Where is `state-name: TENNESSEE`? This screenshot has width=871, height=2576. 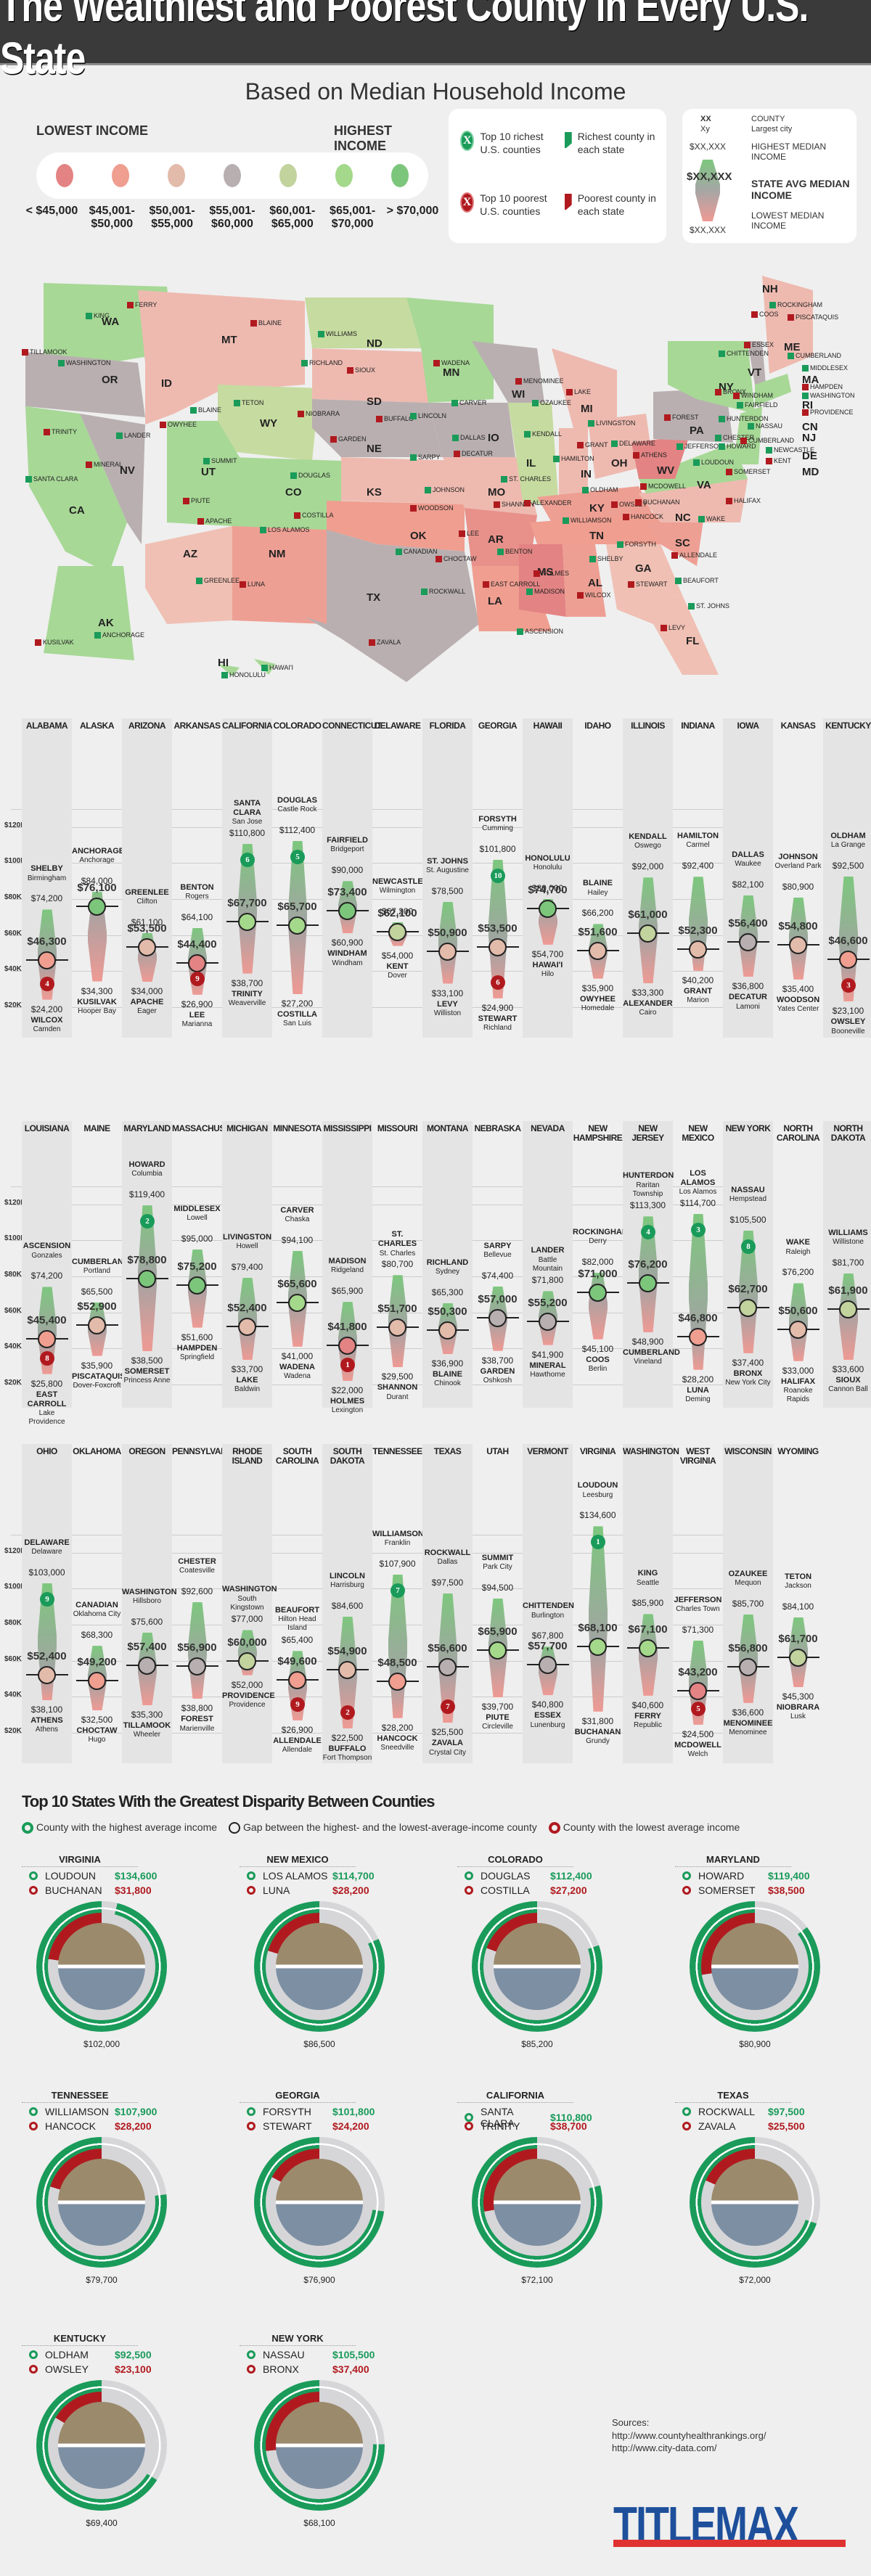 state-name: TENNESSEE is located at coordinates (397, 1451).